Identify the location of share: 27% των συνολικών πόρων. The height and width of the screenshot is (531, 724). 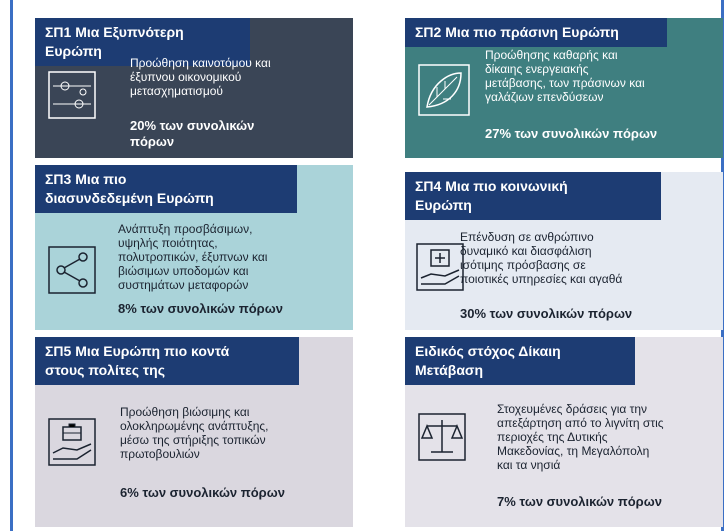
(571, 134).